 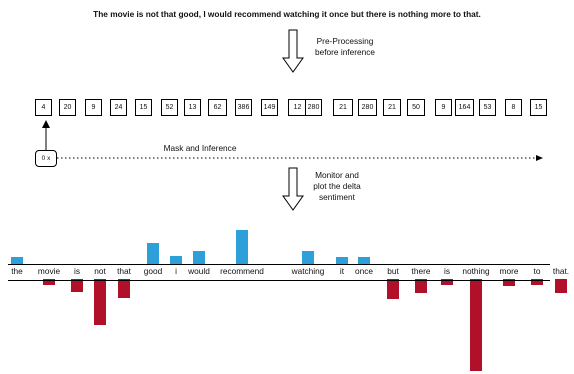 What do you see at coordinates (539, 158) in the screenshot?
I see `mask-arrow-head` at bounding box center [539, 158].